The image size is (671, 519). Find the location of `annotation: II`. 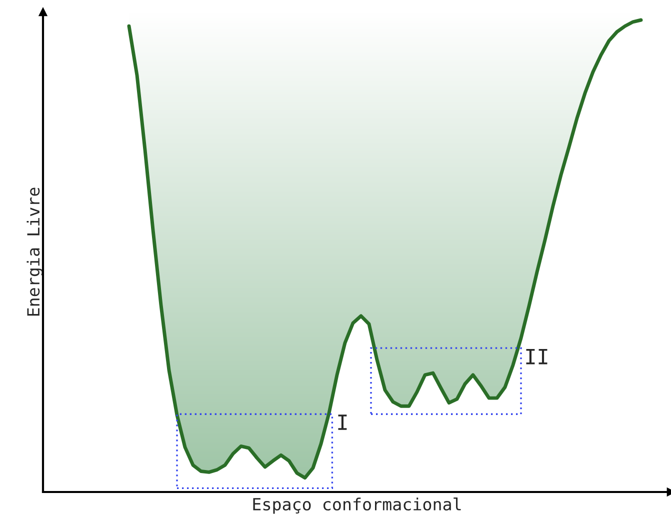

annotation: II is located at coordinates (537, 356).